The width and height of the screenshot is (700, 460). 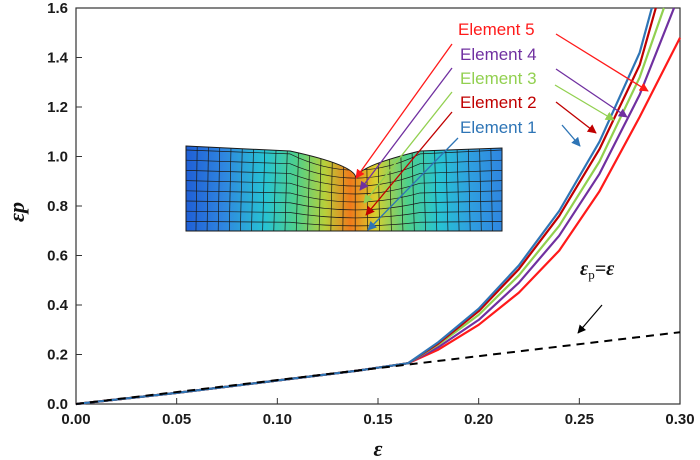 I want to click on x-tick-label: 0.05, so click(x=176, y=419).